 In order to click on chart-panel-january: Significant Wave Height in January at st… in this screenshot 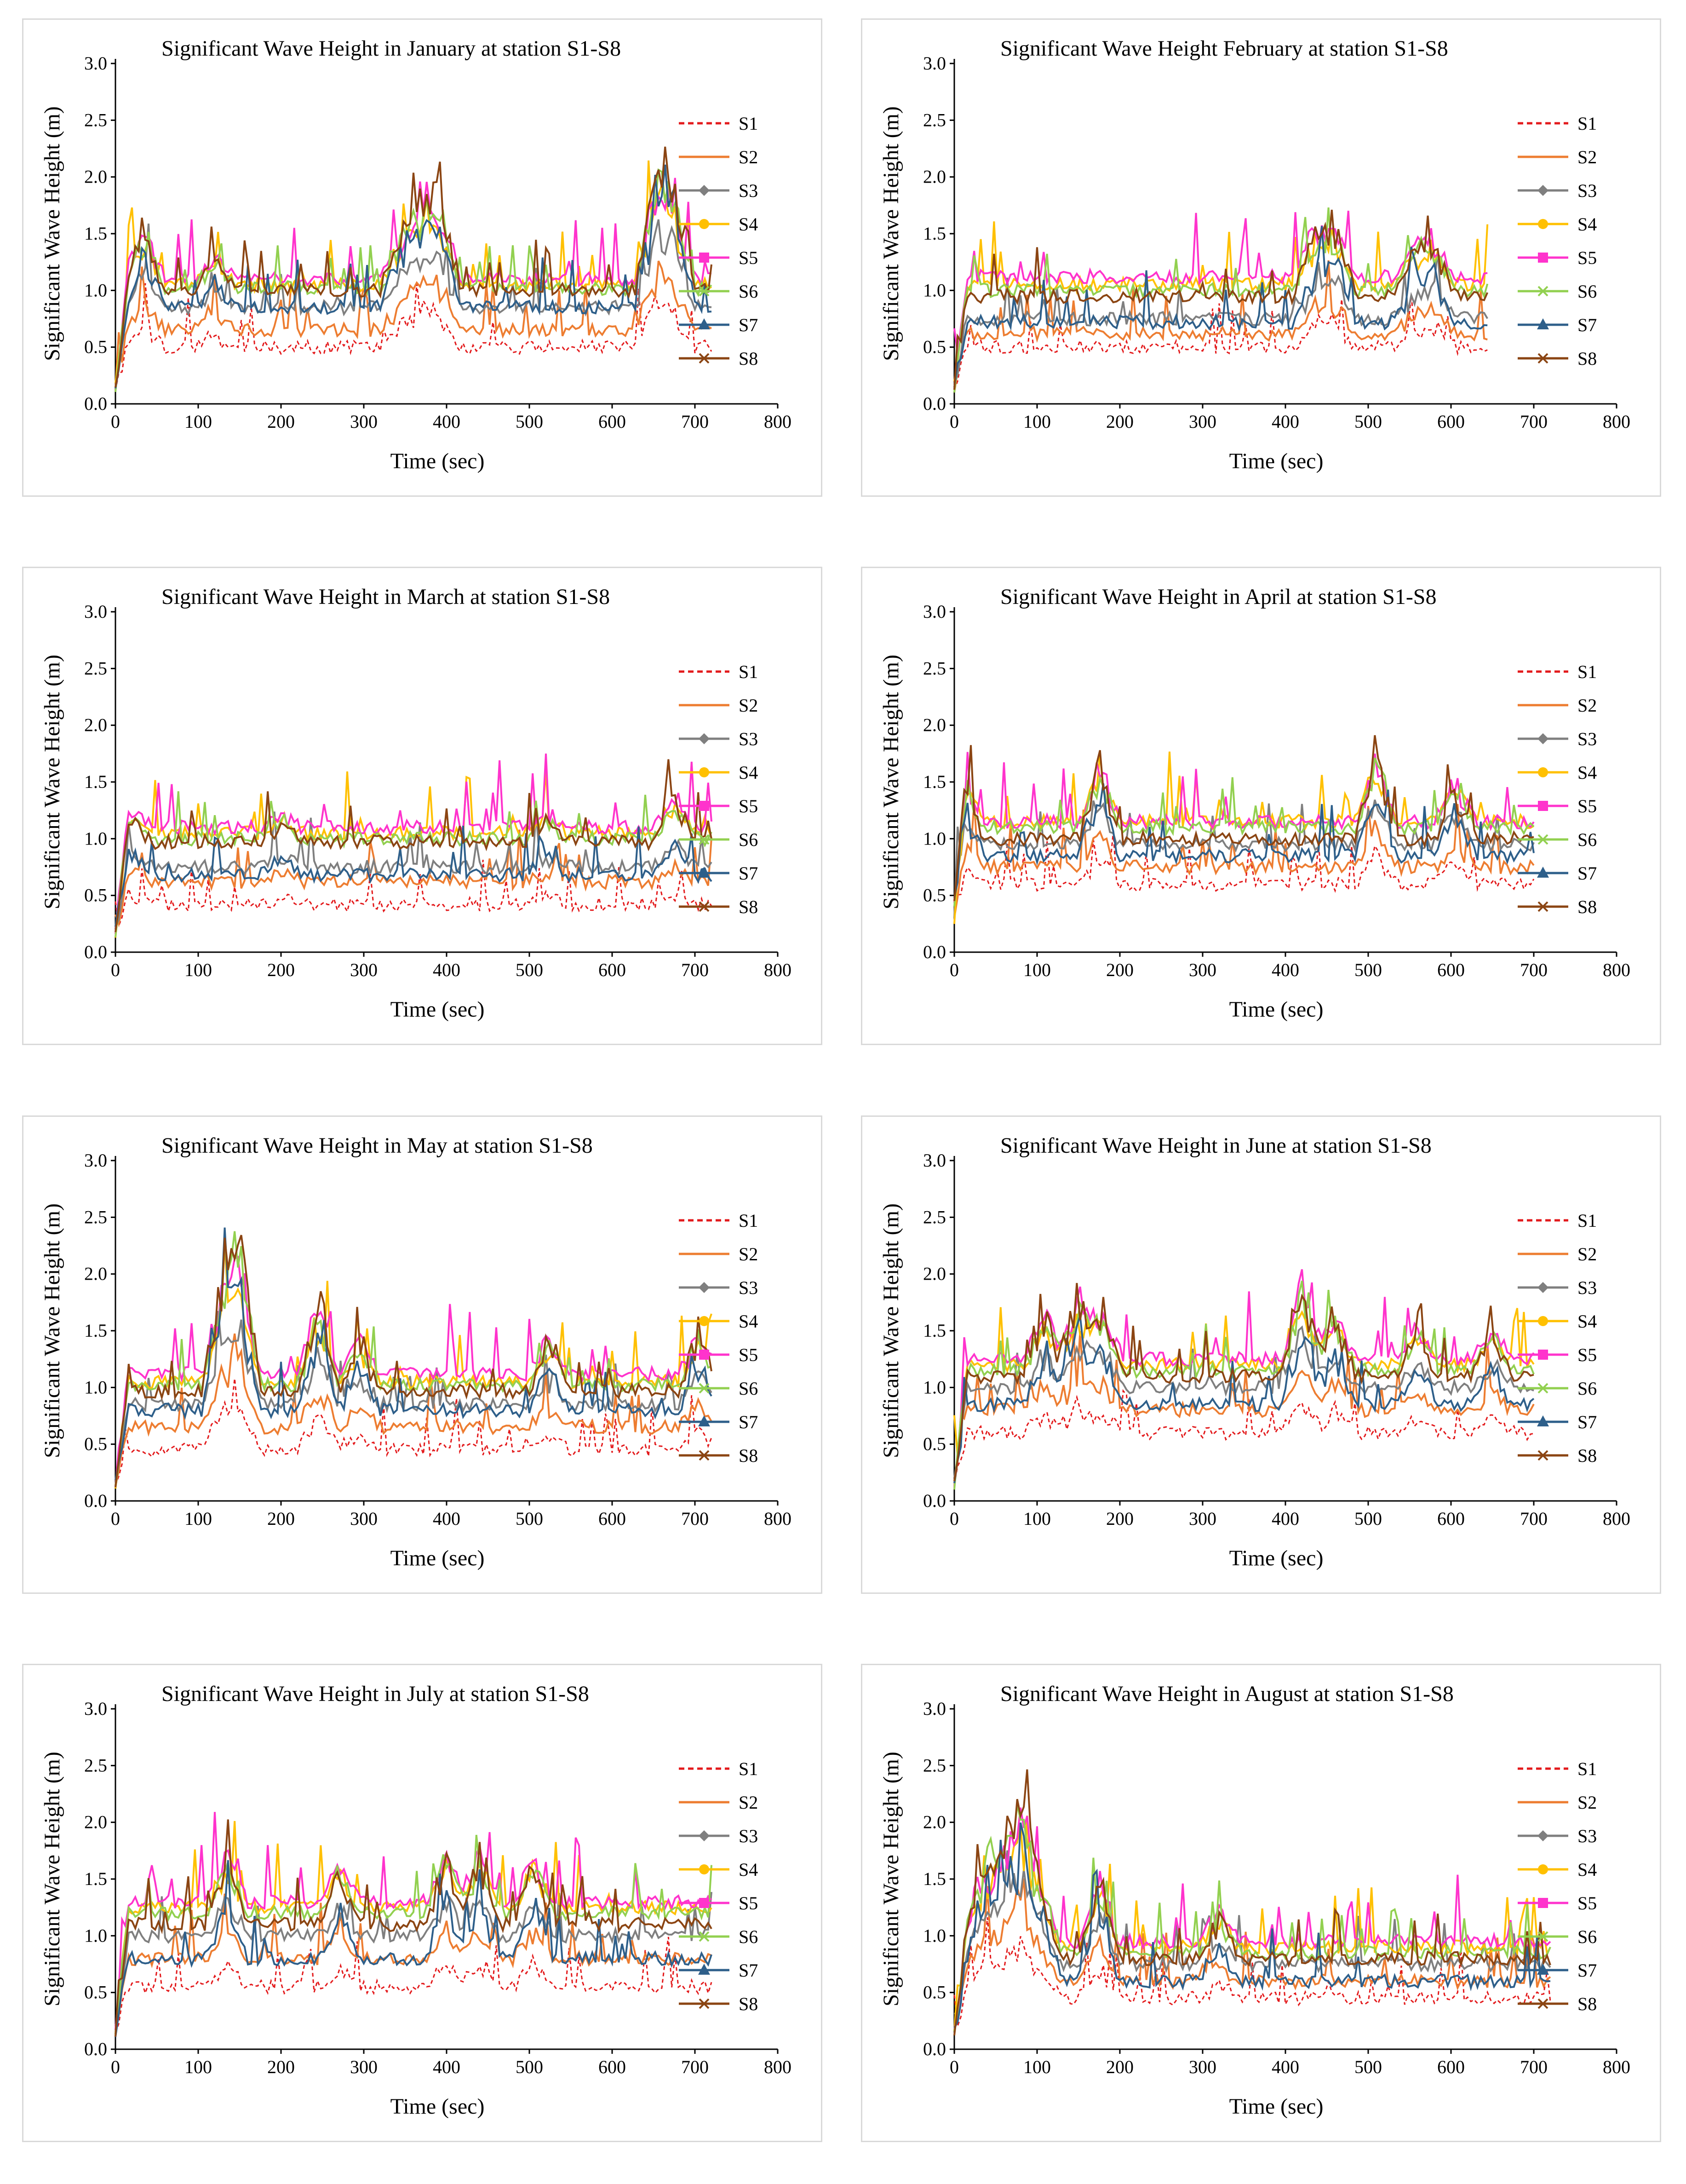, I will do `click(422, 257)`.